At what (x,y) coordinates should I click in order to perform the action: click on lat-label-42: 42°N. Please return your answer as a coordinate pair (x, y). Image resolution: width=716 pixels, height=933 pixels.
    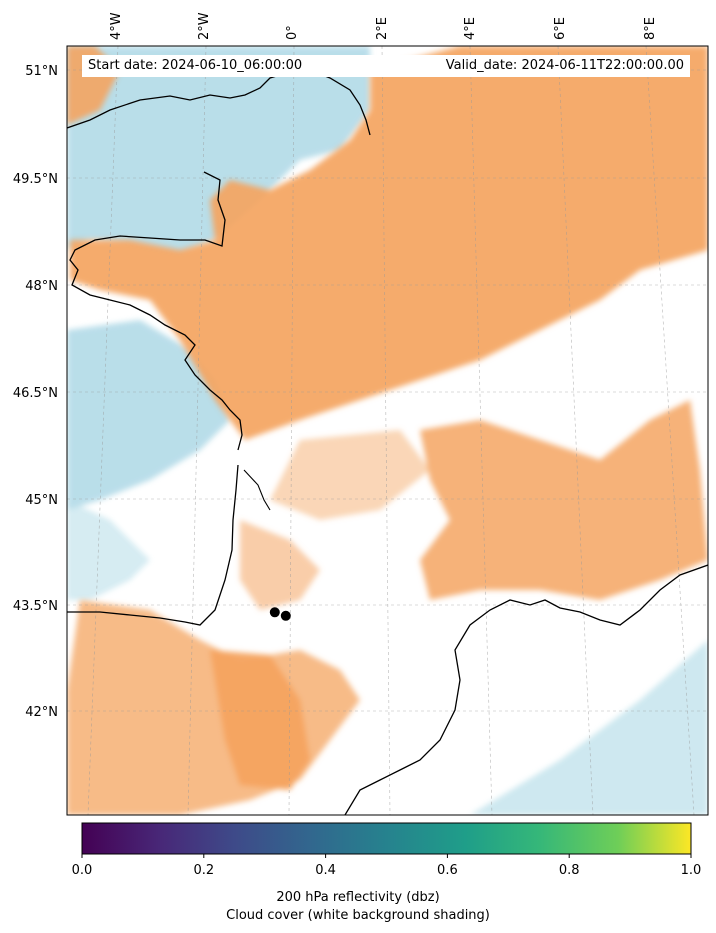
    Looking at the image, I should click on (41, 712).